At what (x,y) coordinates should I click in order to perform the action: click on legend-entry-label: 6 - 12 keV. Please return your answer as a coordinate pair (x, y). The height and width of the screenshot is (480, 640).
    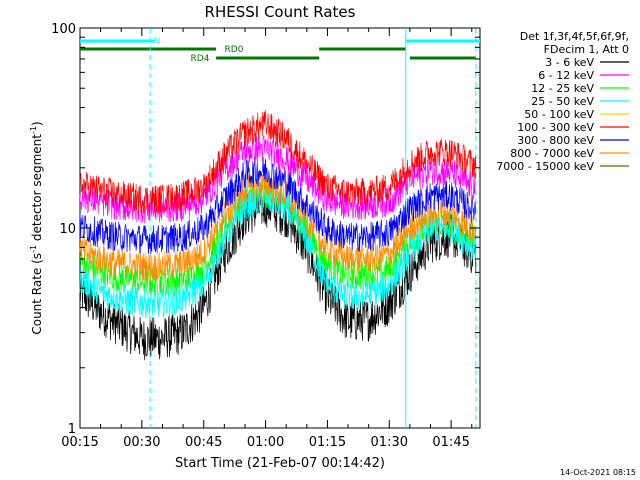
    Looking at the image, I should click on (566, 75).